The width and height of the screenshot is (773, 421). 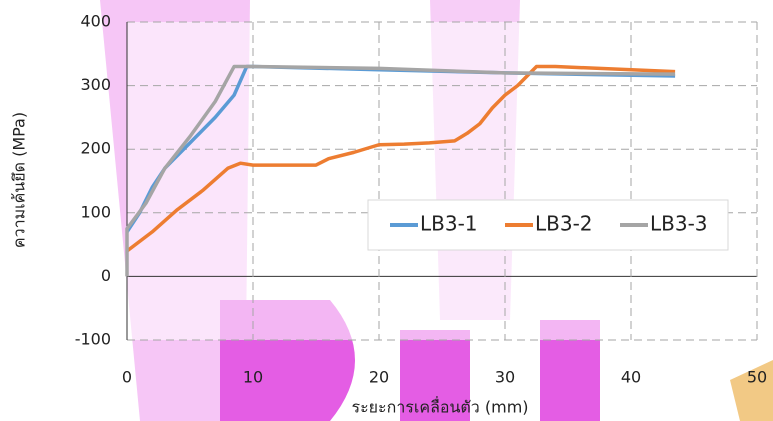 I want to click on legend: LB3-1 LB3-2 LB3-3, so click(x=548, y=225).